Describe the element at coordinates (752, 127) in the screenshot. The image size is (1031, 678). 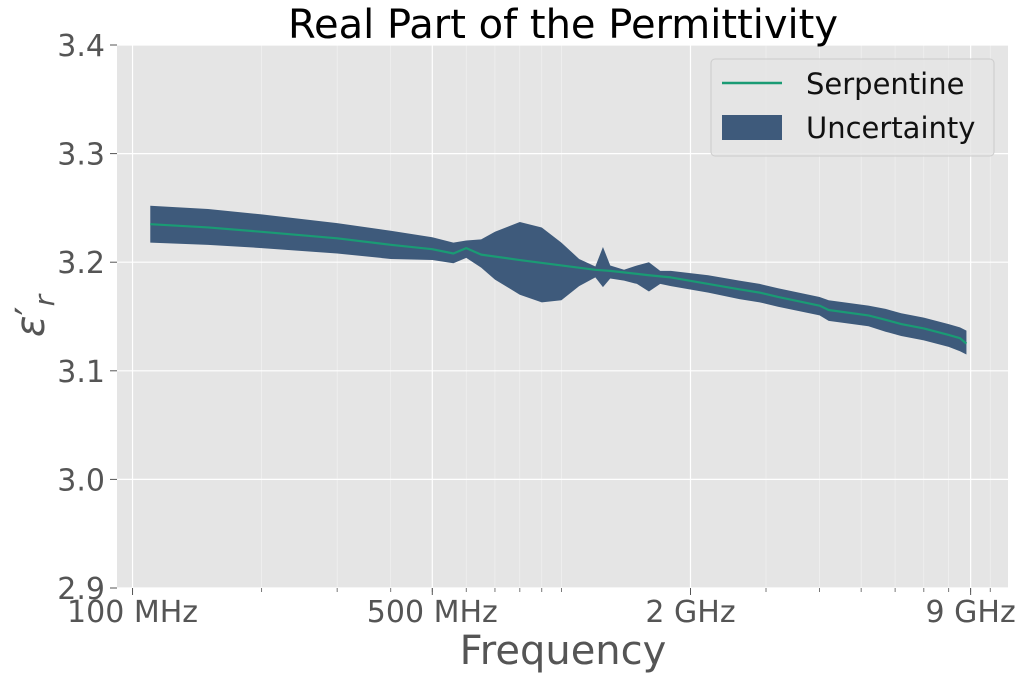
I see `legend-uncertainty-swatch` at that location.